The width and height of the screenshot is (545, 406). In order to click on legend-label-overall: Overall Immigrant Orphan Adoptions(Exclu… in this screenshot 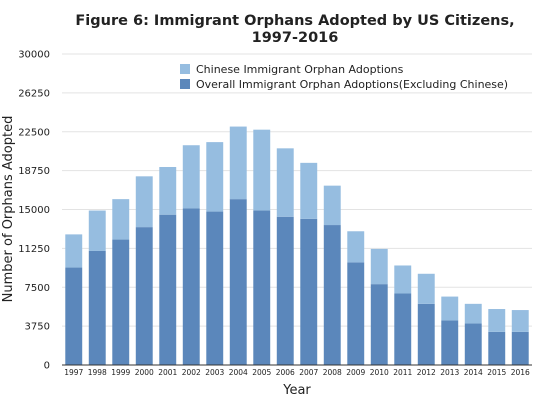, I will do `click(352, 84)`.